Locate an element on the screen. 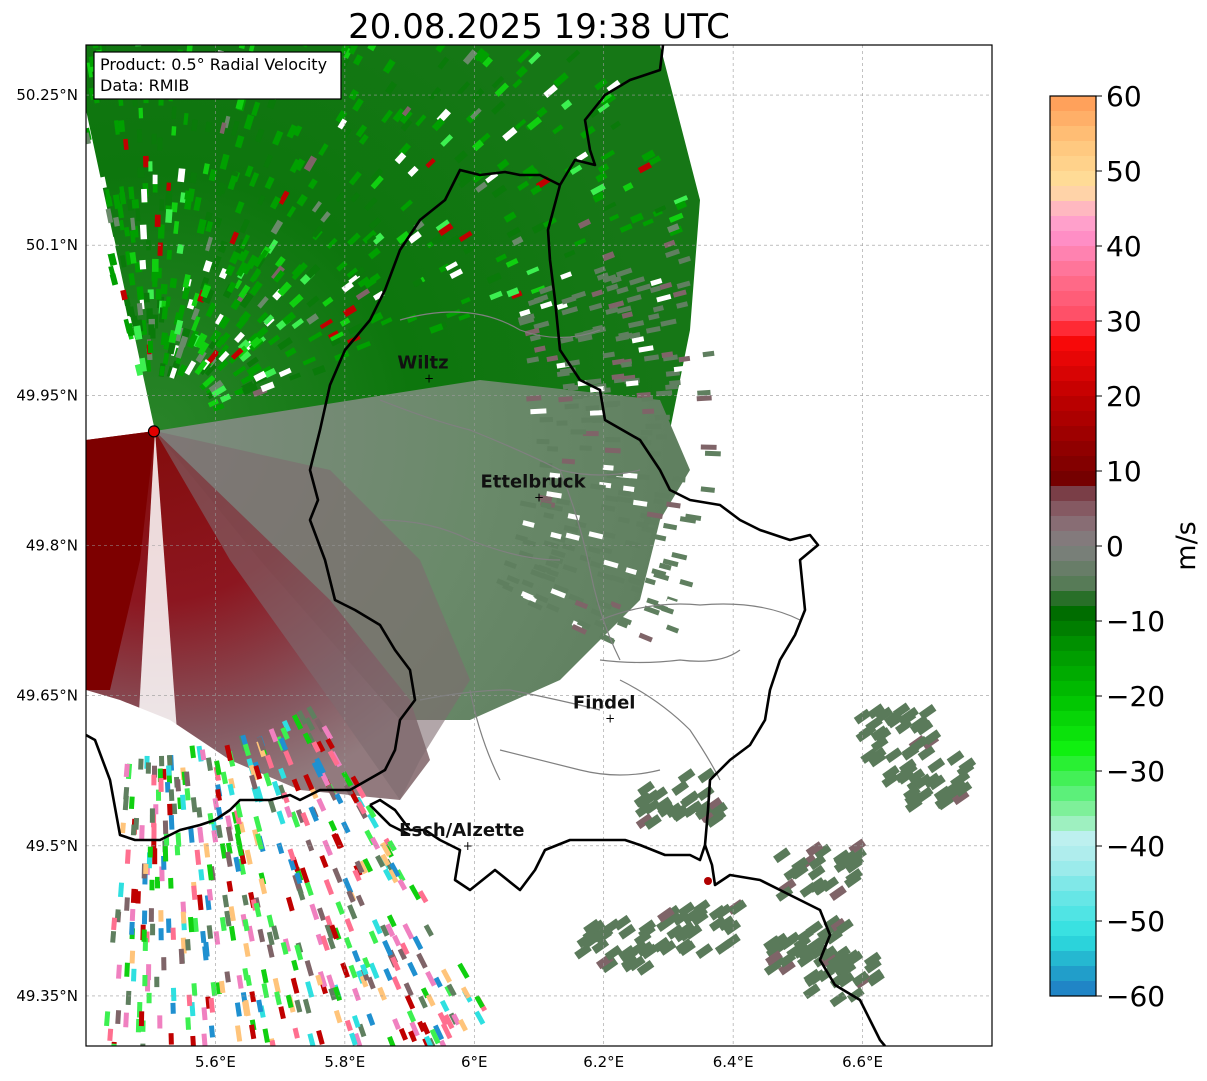 This screenshot has width=1207, height=1081. city-marker-plus-wiltz: + is located at coordinates (429, 378).